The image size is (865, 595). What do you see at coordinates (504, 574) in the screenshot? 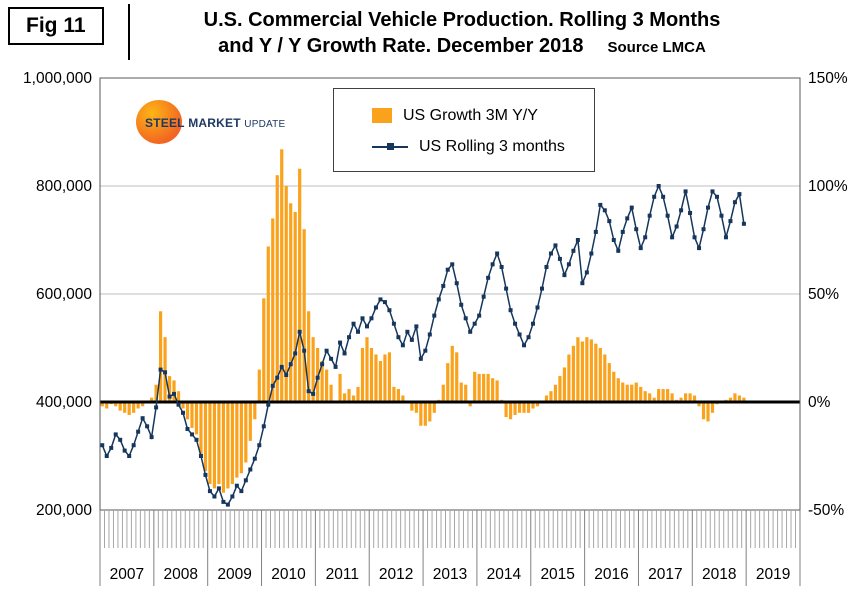
I see `svg-text: 2014` at bounding box center [504, 574].